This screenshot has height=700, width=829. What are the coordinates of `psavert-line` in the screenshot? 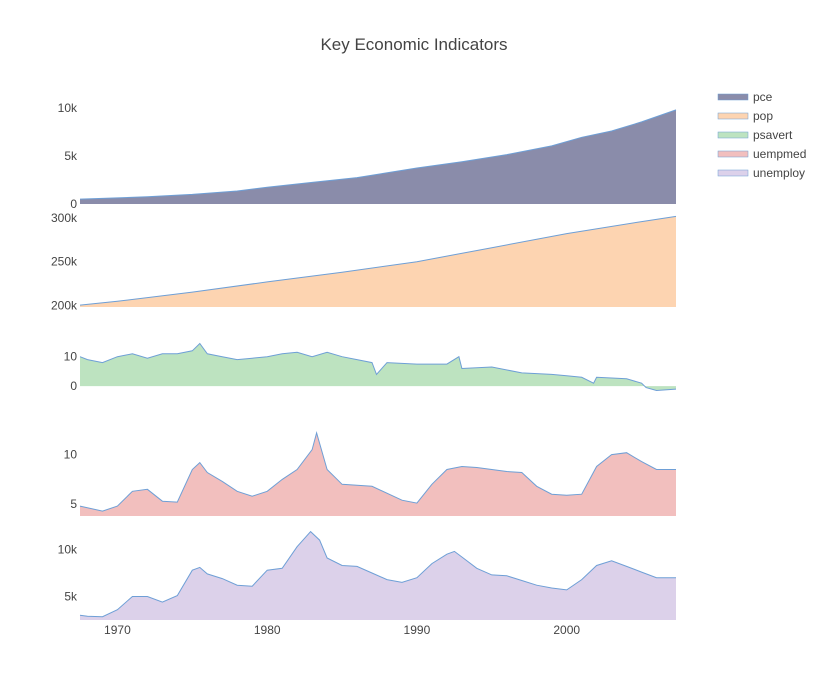 It's located at (378, 367).